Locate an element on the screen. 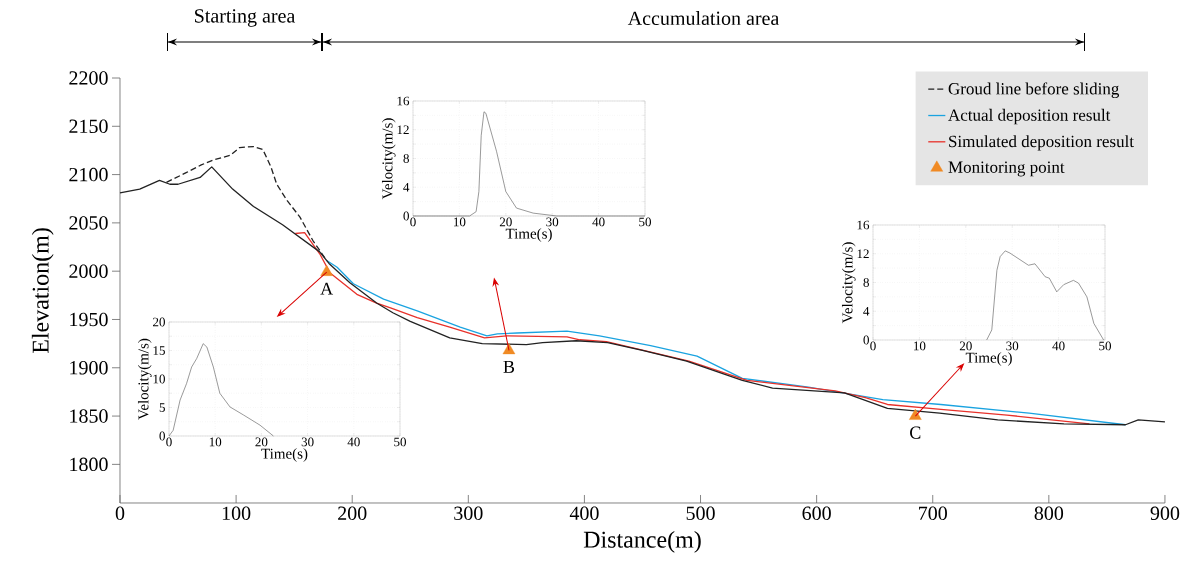 This screenshot has width=1192, height=568. annotation: C is located at coordinates (915, 432).